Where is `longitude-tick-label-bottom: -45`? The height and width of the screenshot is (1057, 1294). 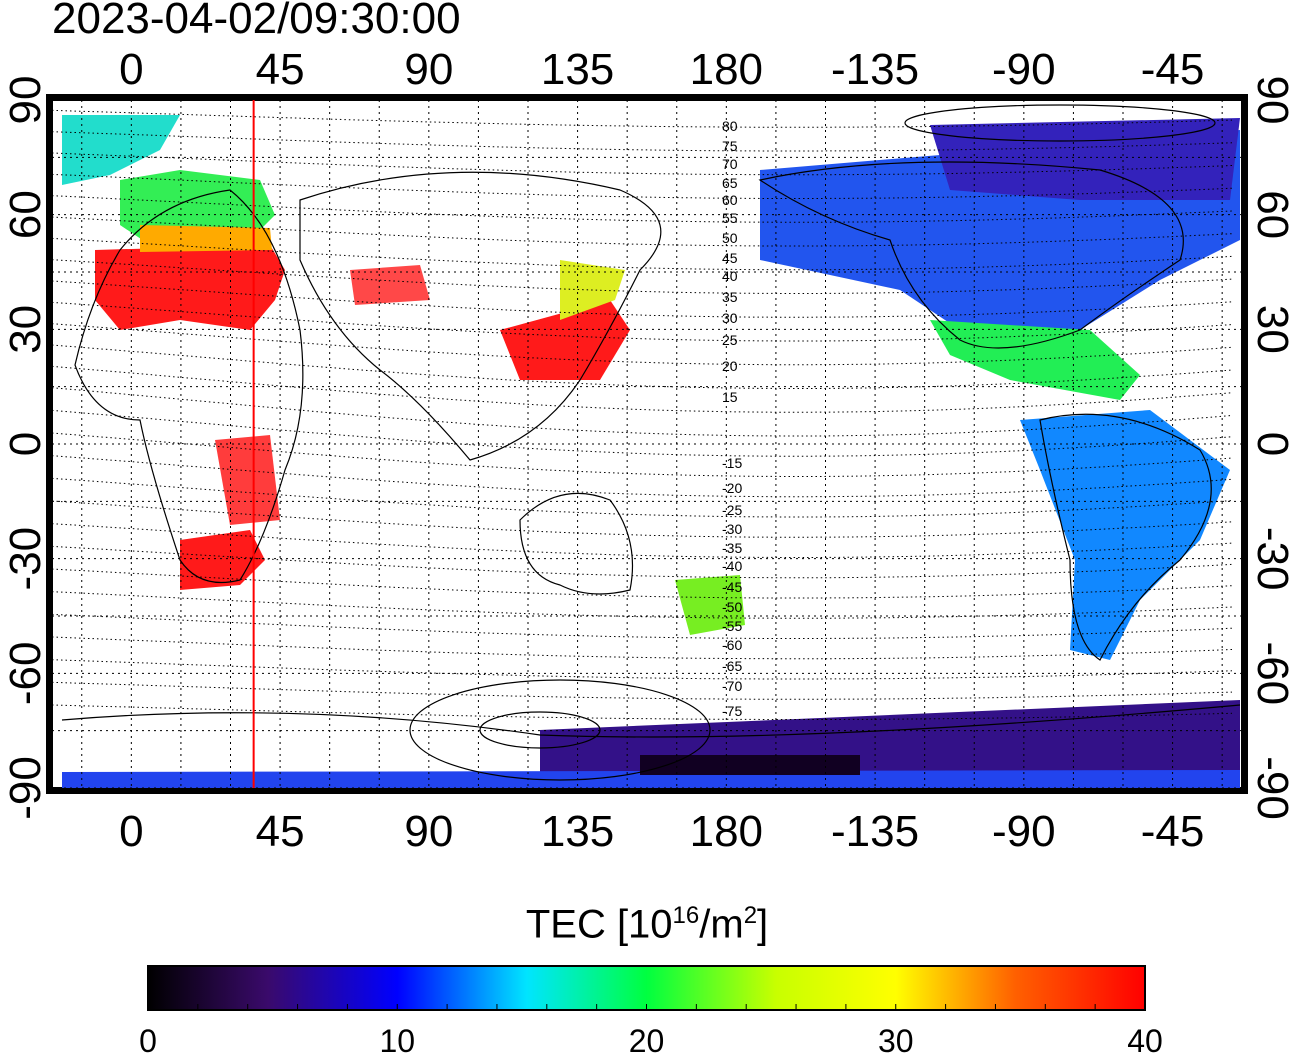
longitude-tick-label-bottom: -45 is located at coordinates (1173, 831).